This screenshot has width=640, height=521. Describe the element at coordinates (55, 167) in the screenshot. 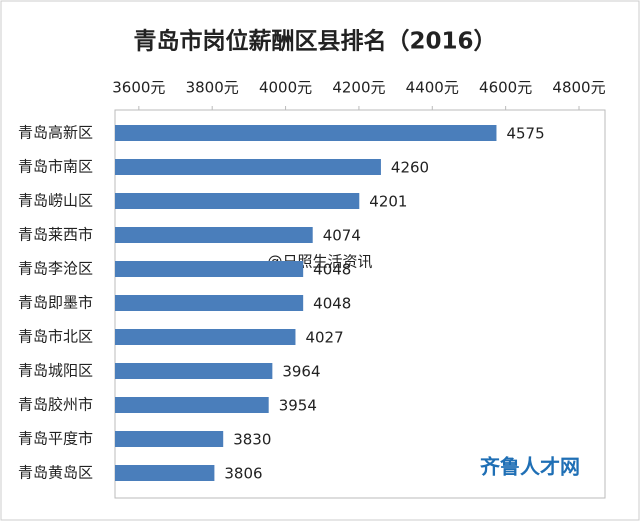

I see `y-tick-label: 青岛市南区` at that location.